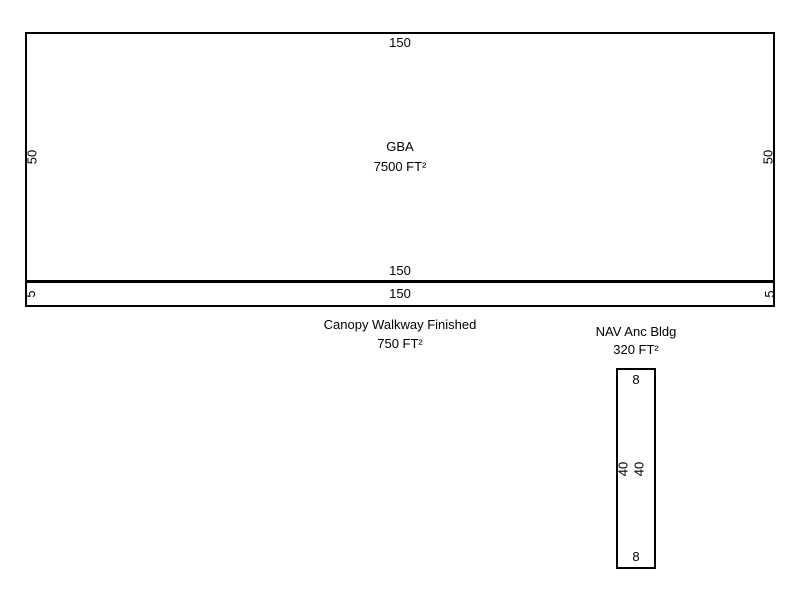  Describe the element at coordinates (636, 331) in the screenshot. I see `nav-caption-title: NAV Anc Bldg` at that location.